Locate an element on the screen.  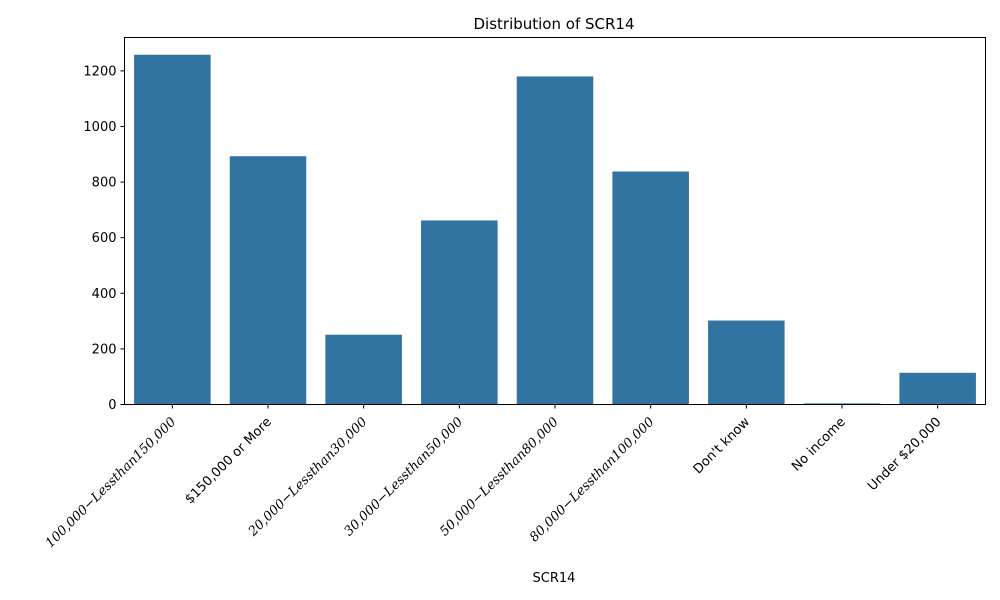
y-axis: 0 200 400 600 800 1000 1200 is located at coordinates (104, 238).